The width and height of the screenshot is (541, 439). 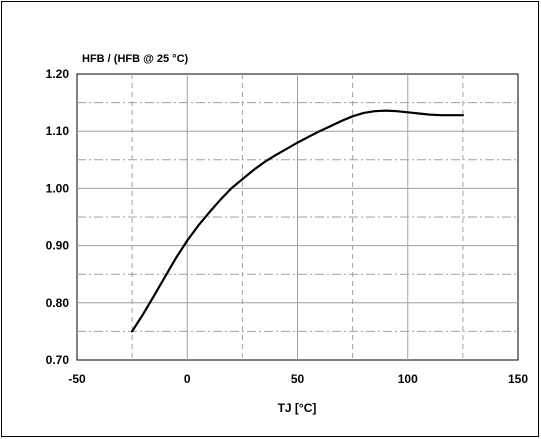 I want to click on y-tick-label: 1.10, so click(x=58, y=131).